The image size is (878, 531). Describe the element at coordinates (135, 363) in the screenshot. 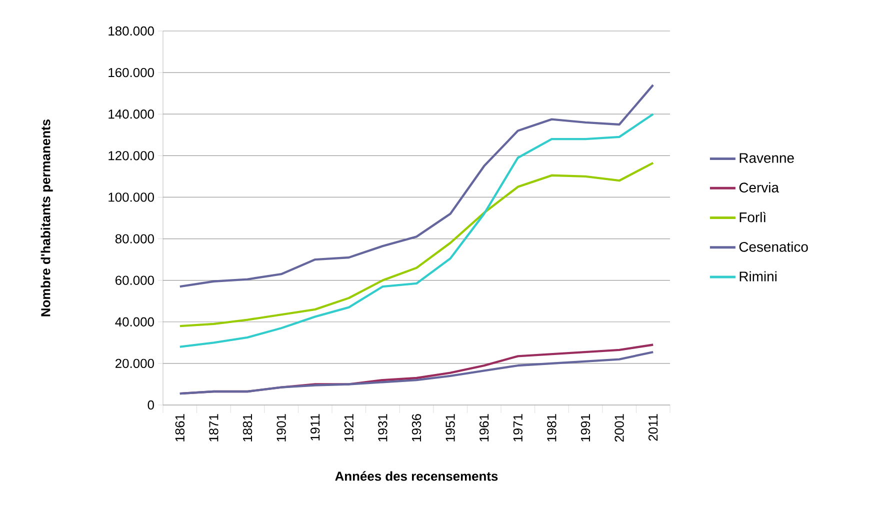

I see `y-tick-label: 20.000` at that location.